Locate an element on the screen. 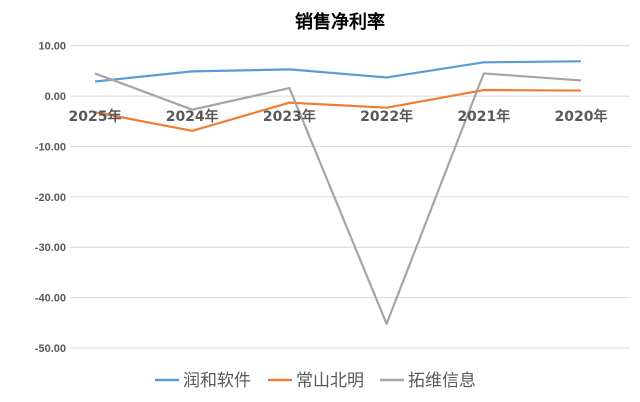  y-tick-label: -40.00 is located at coordinates (50, 299).